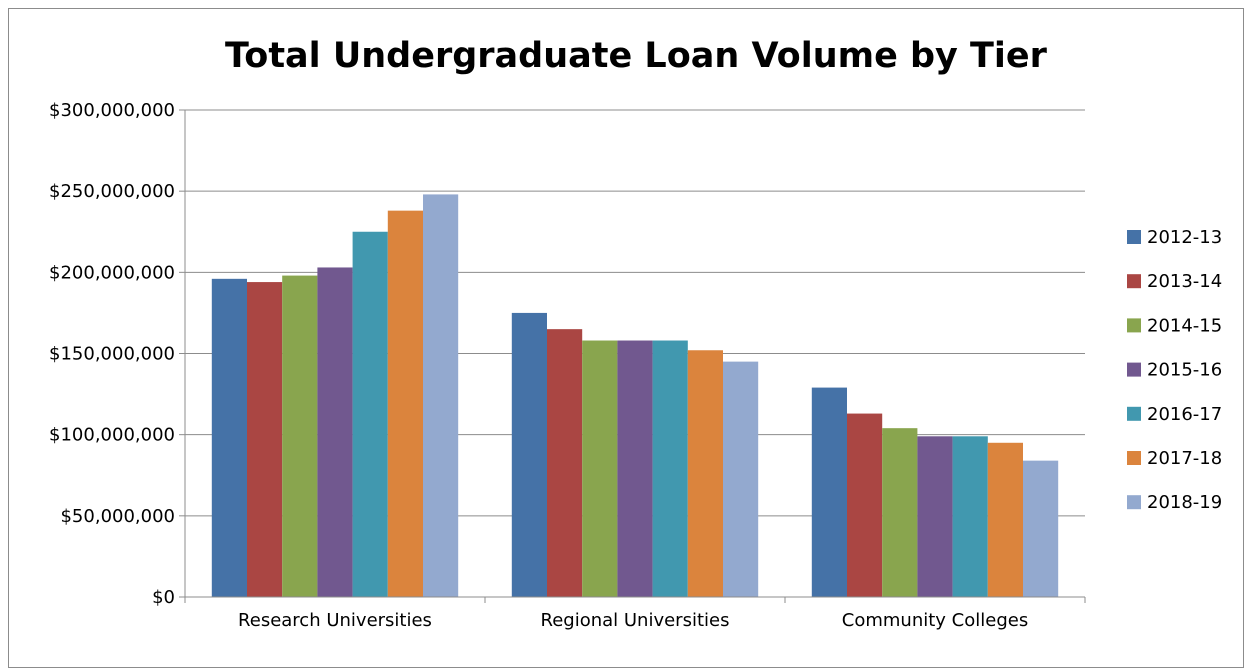  I want to click on y-tick-label: $150,000,000, so click(112, 354).